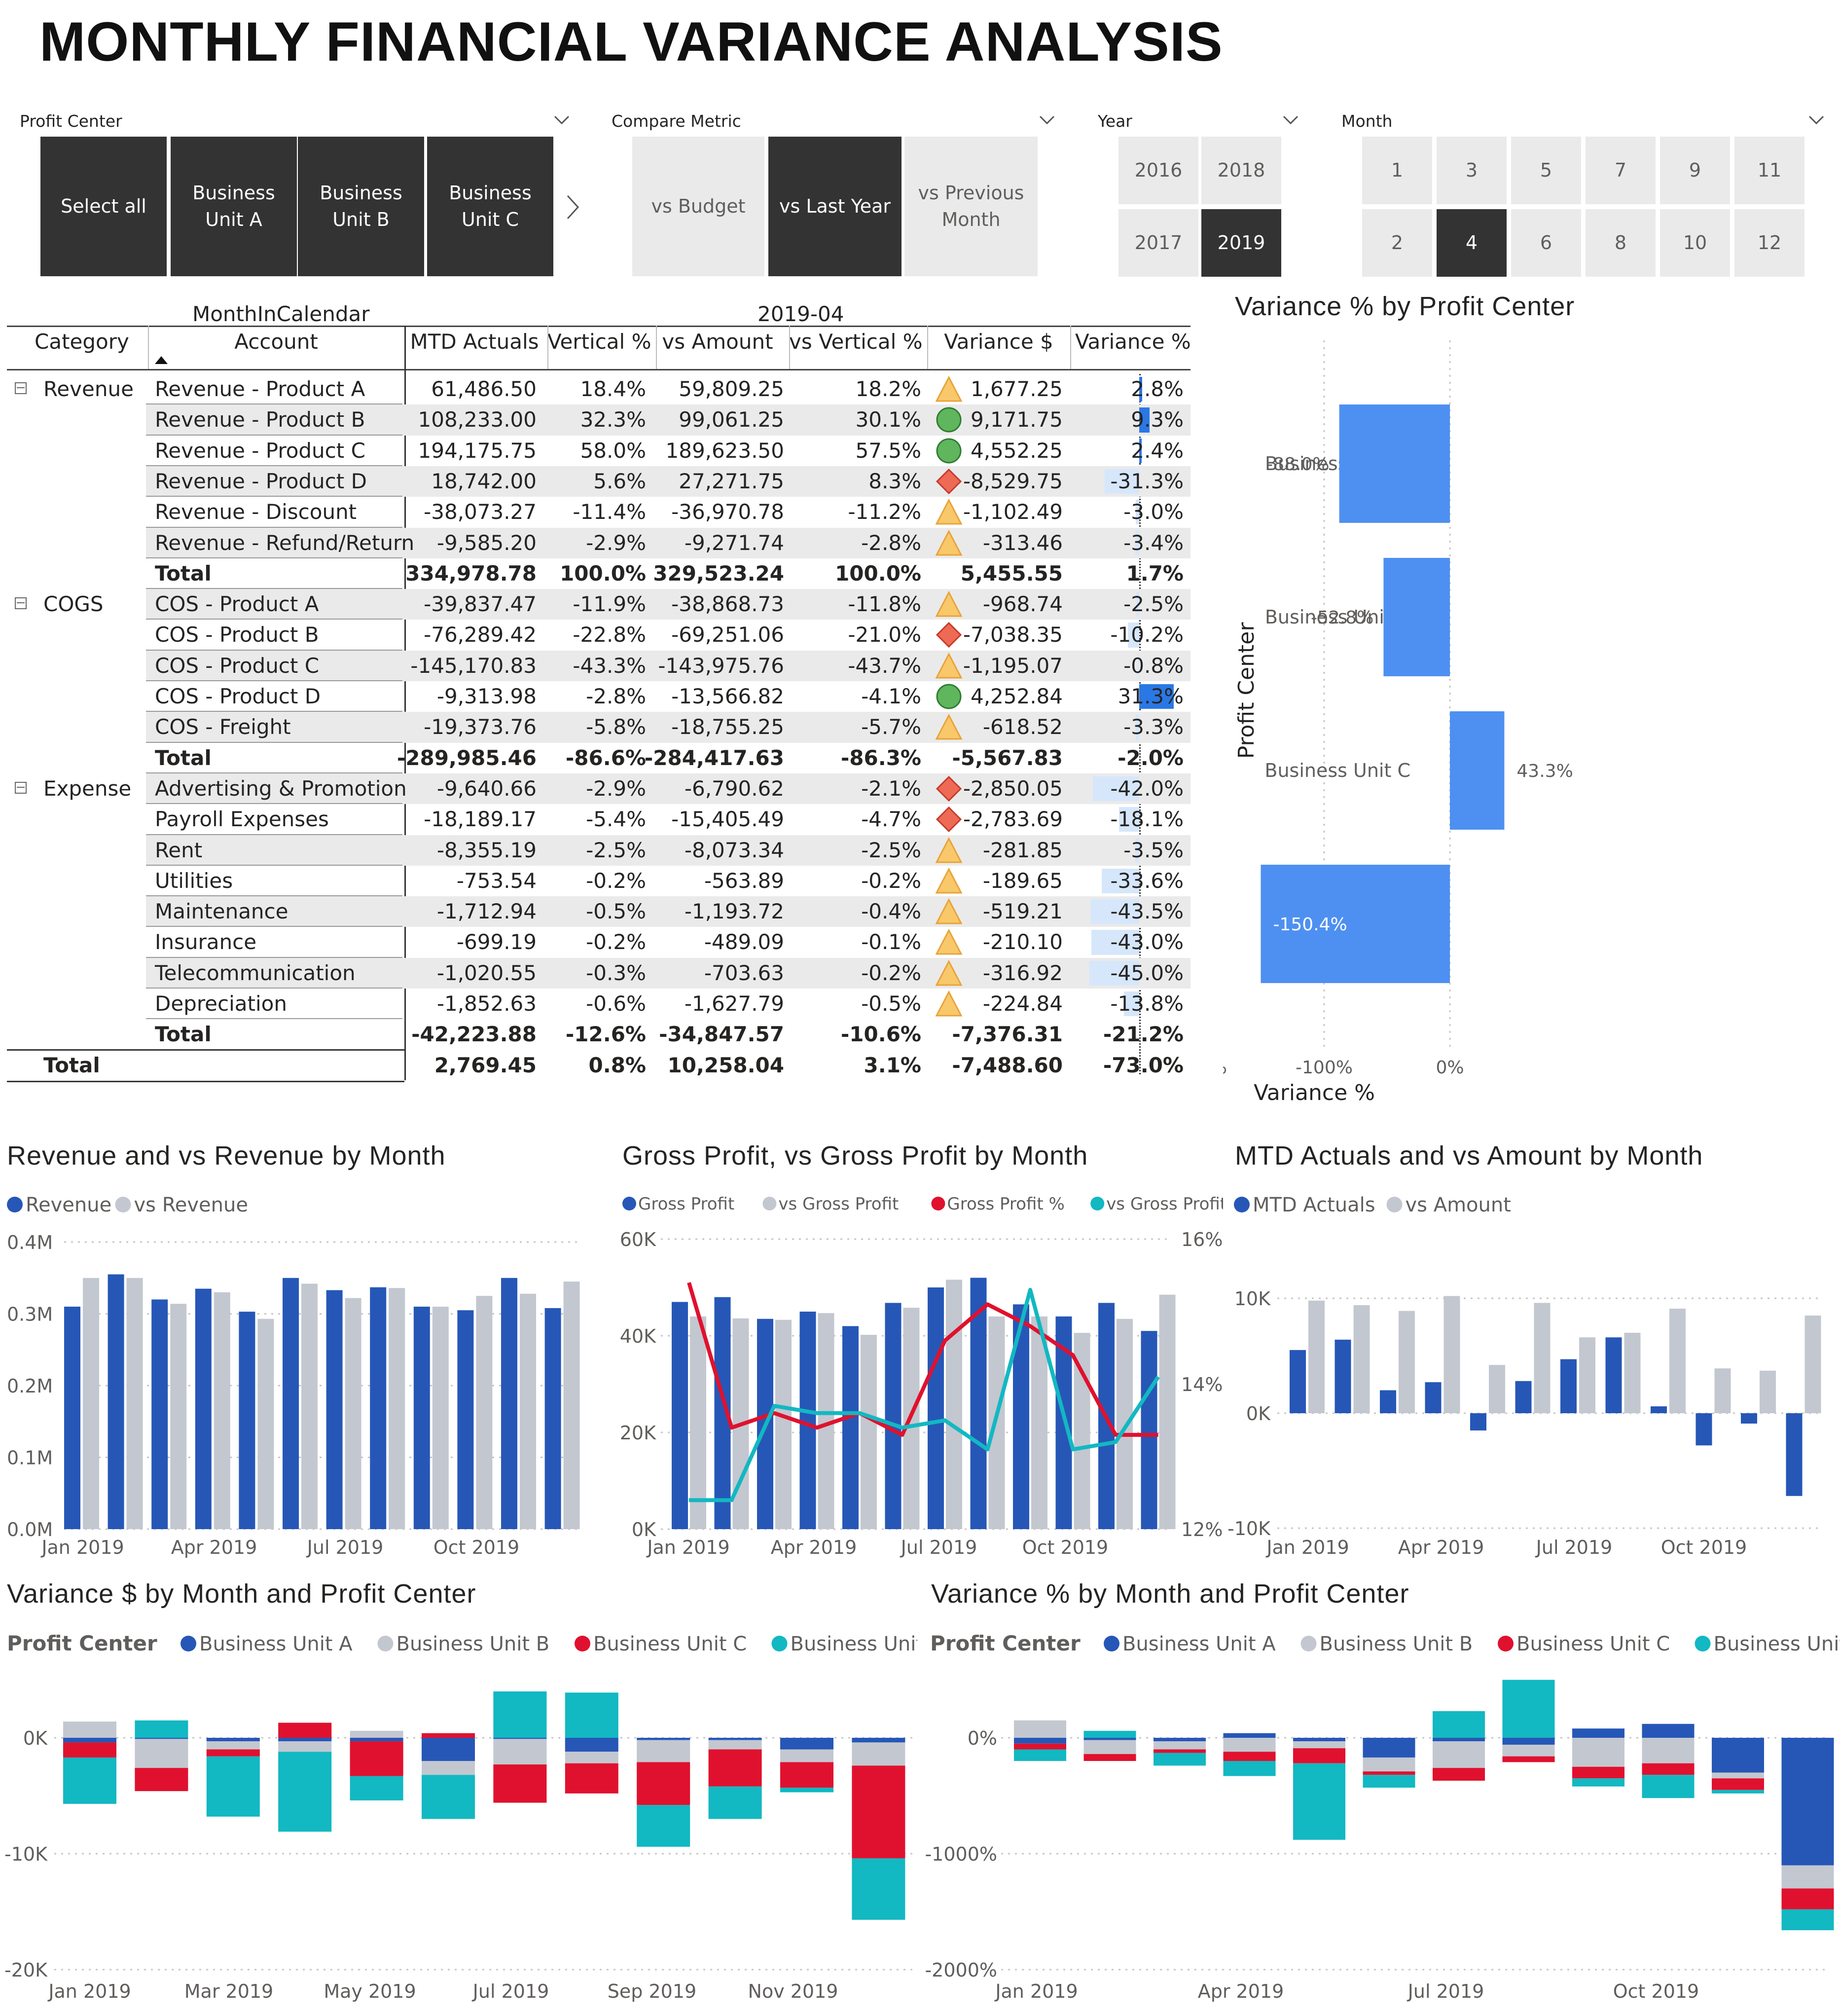 This screenshot has height=2016, width=1840. What do you see at coordinates (1546, 170) in the screenshot?
I see `month-5: 5` at bounding box center [1546, 170].